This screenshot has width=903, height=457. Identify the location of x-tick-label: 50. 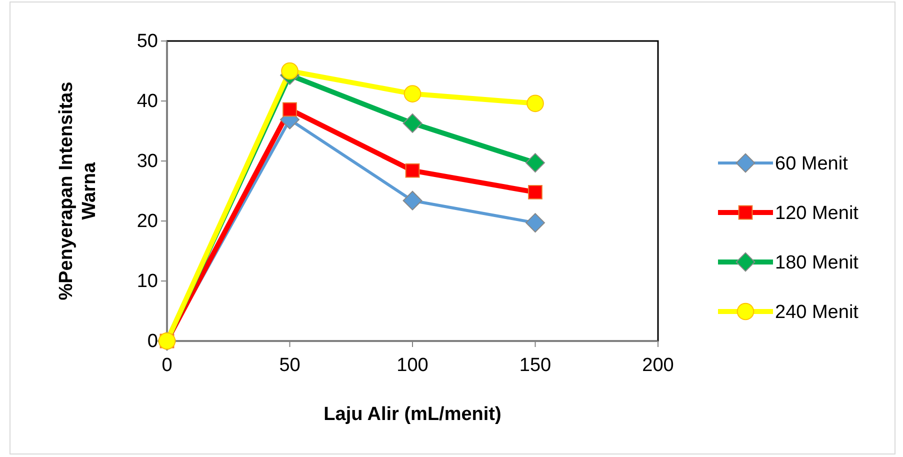
(289, 365).